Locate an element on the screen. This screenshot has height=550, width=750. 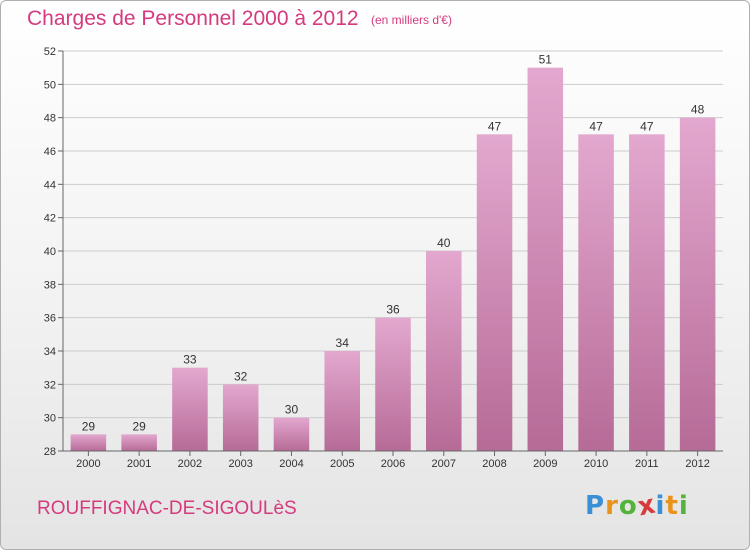
y-tick-label: 46 is located at coordinates (50, 152).